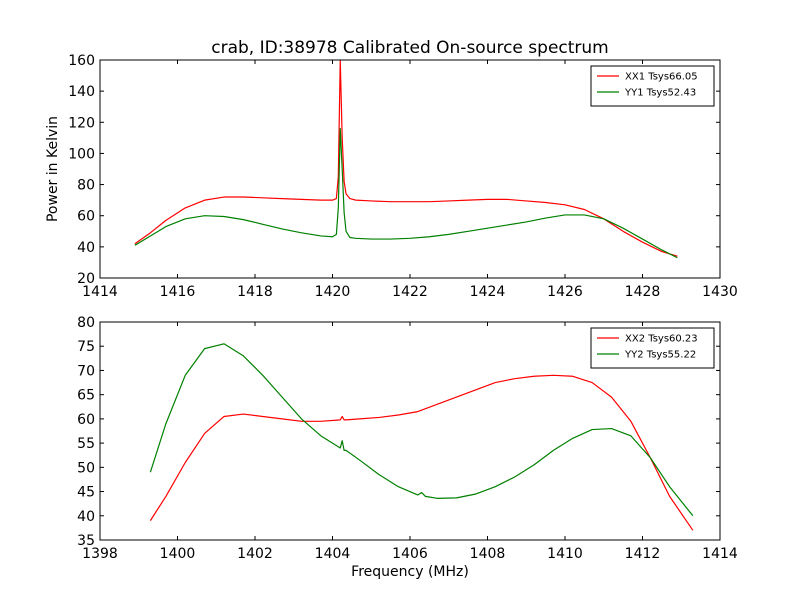 This screenshot has height=600, width=800. Describe the element at coordinates (86, 347) in the screenshot. I see `chart-1-ytick-label: 75` at that location.